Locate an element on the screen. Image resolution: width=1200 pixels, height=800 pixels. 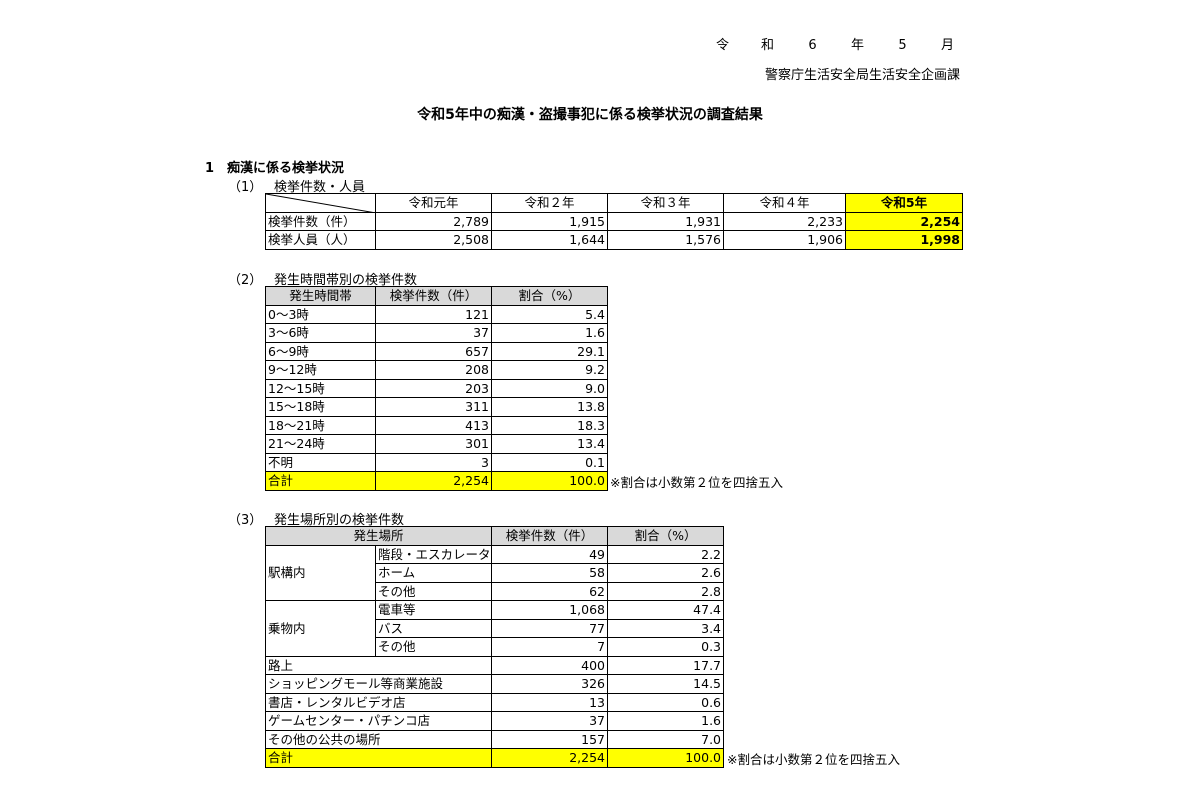
table-row: 検挙件数（件） 2,789 1,915 1,931 2,233 2,254 is located at coordinates (614, 221).